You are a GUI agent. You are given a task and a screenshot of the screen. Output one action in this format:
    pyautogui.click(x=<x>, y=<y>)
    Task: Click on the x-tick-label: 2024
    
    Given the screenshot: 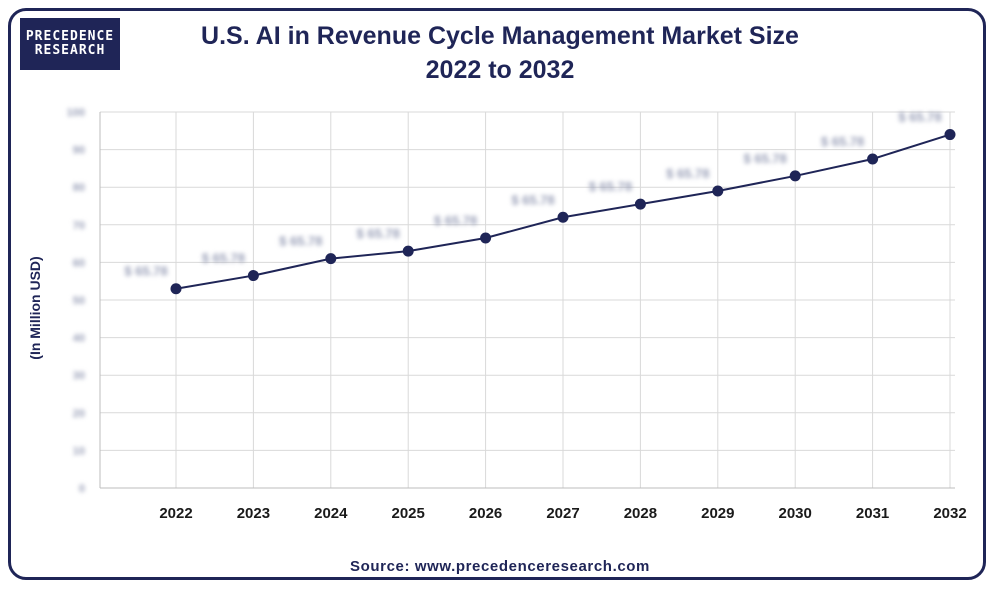 What is the action you would take?
    pyautogui.click(x=331, y=513)
    